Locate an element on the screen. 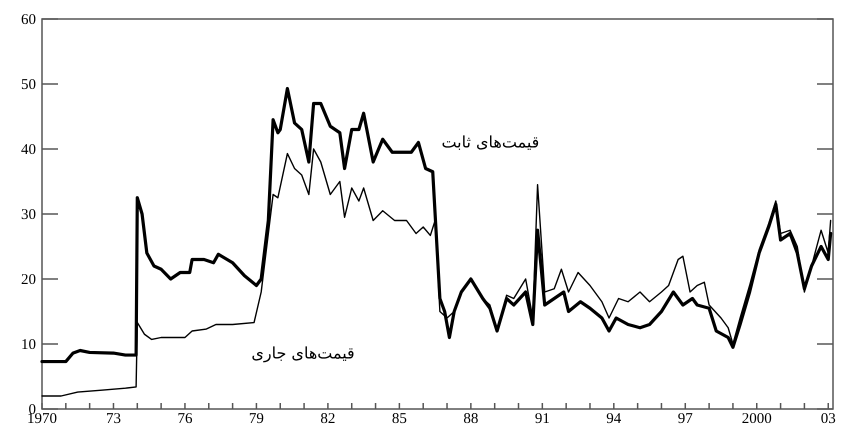  x-tick-label: 73 is located at coordinates (113, 418).